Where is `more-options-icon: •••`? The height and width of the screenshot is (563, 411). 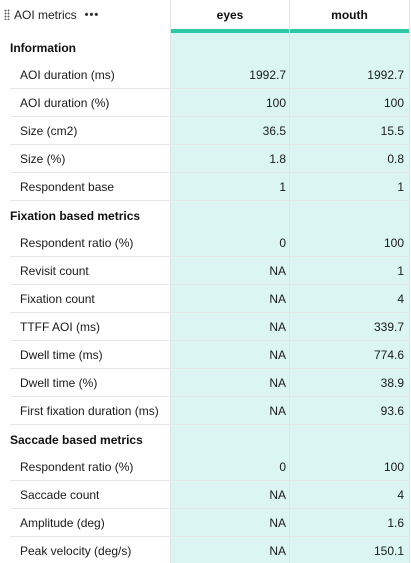 more-options-icon: ••• is located at coordinates (92, 14).